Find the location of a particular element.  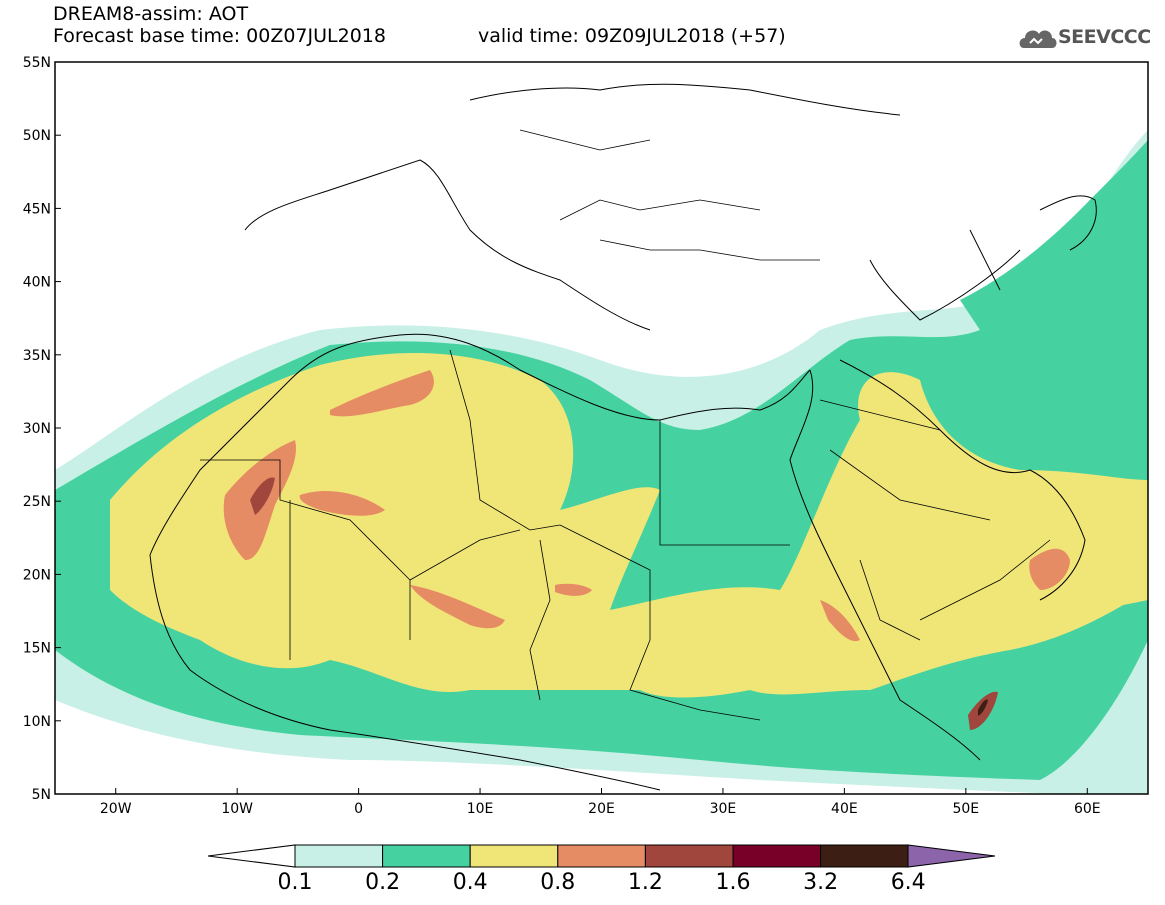

cloud-icon is located at coordinates (1038, 39).